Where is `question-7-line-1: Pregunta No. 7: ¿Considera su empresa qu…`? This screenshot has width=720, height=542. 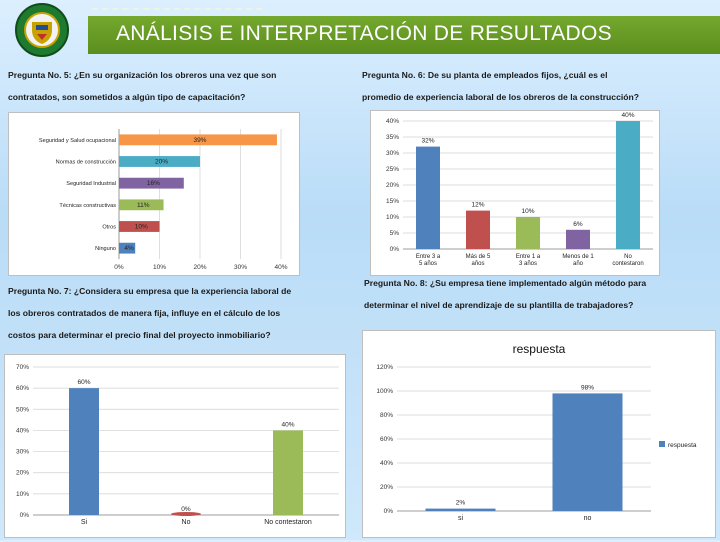
question-7-line-1: Pregunta No. 7: ¿Considera su empresa qu… is located at coordinates (150, 291).